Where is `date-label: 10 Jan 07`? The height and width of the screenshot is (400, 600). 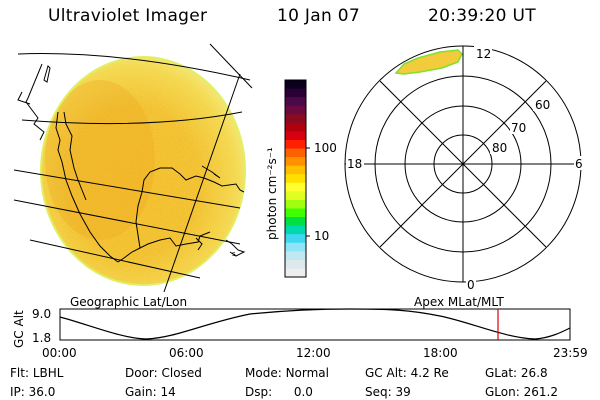
date-label: 10 Jan 07 is located at coordinates (318, 16).